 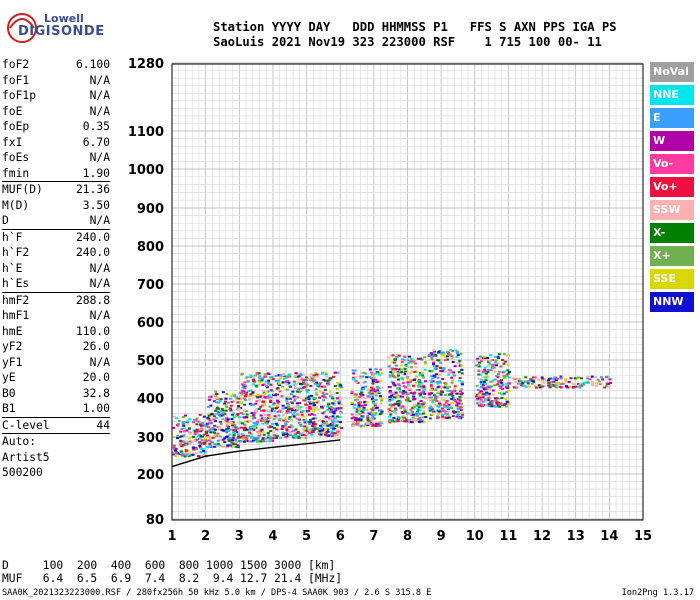 I want to click on logo-line1: Lowell, so click(x=64, y=18).